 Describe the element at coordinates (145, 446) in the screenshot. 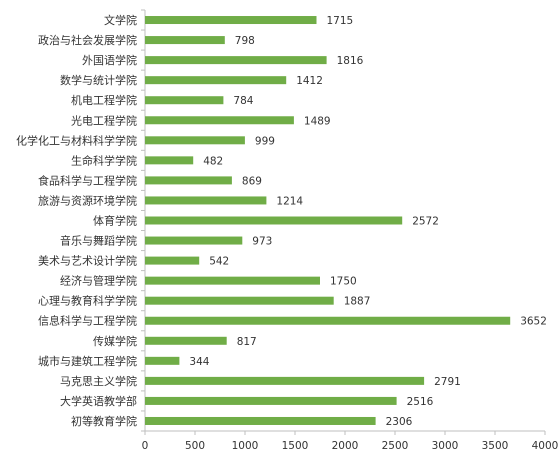

I see `x-tick-label: 0` at that location.